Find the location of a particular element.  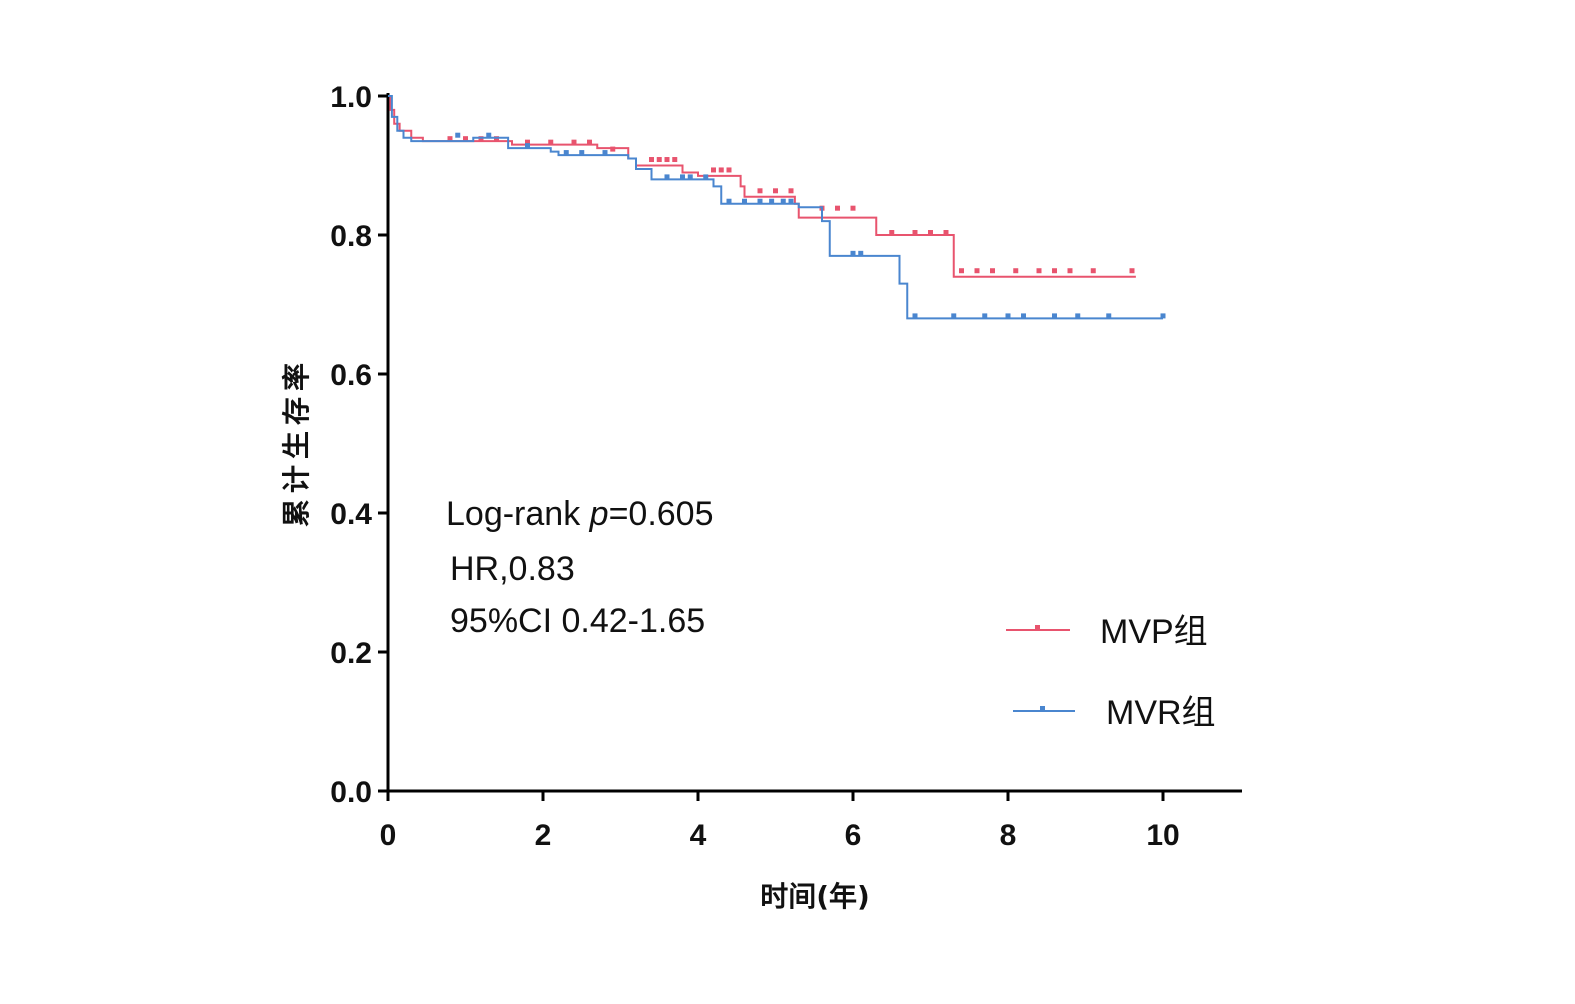

series-mvr is located at coordinates (777, 207).